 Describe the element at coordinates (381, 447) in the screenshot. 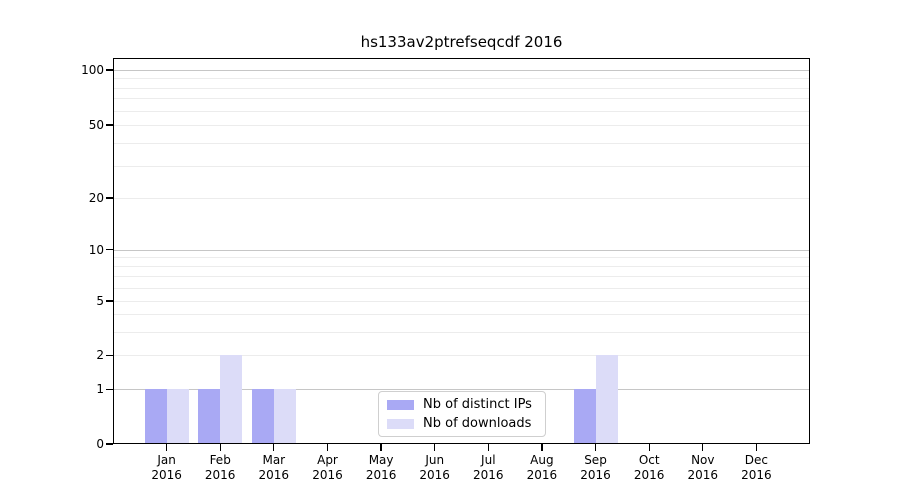

I see `x-tick-may` at that location.